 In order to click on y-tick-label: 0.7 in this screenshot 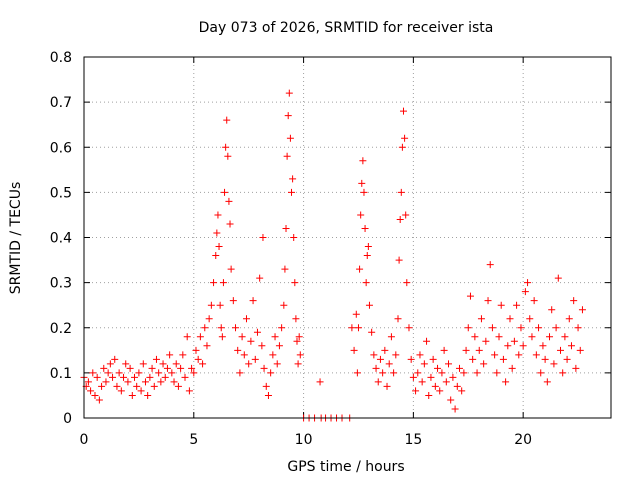, I will do `click(61, 103)`.